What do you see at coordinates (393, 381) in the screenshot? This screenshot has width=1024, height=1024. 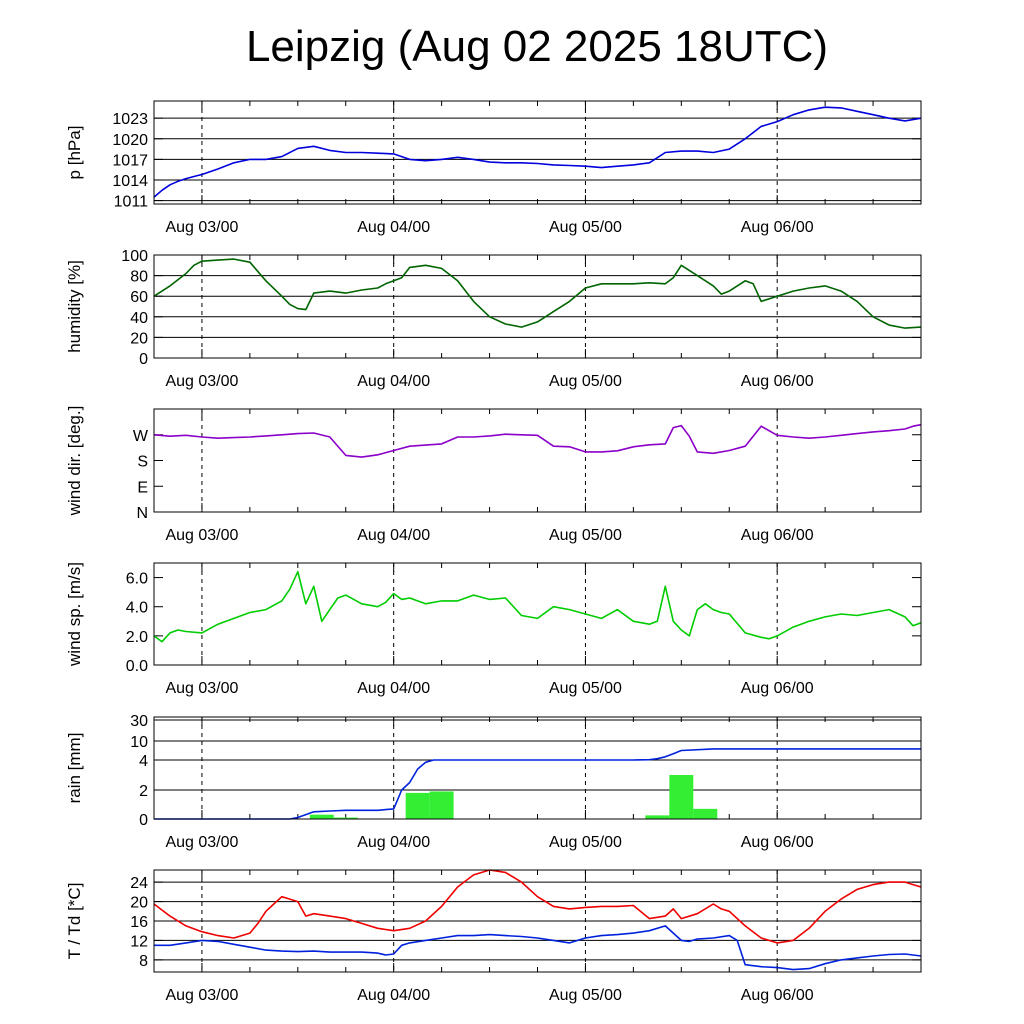 I see `x-tick-label-1-1: Aug 04/00` at bounding box center [393, 381].